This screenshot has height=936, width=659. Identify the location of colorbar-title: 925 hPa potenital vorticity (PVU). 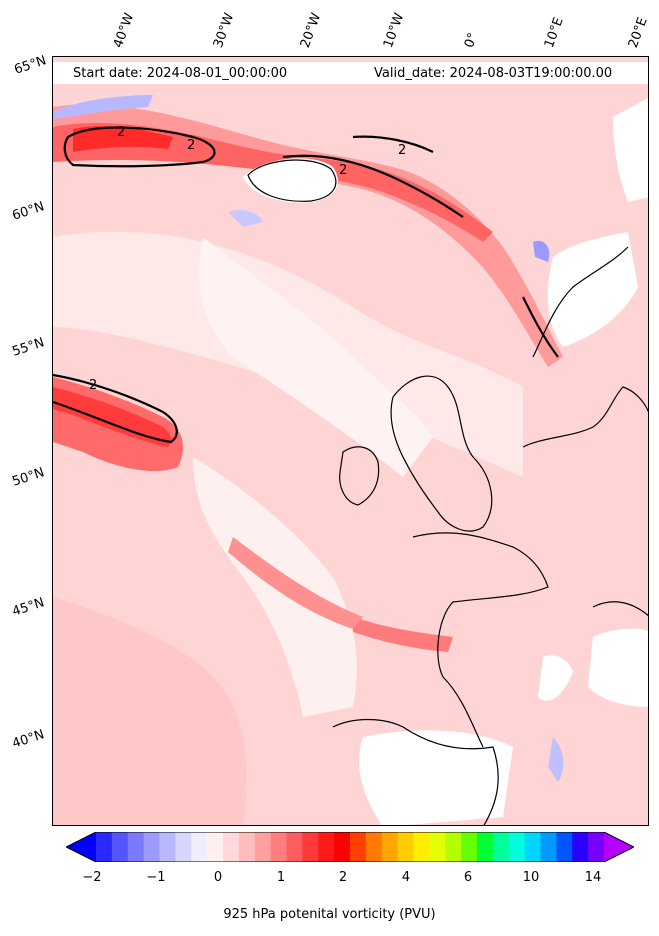
(329, 914).